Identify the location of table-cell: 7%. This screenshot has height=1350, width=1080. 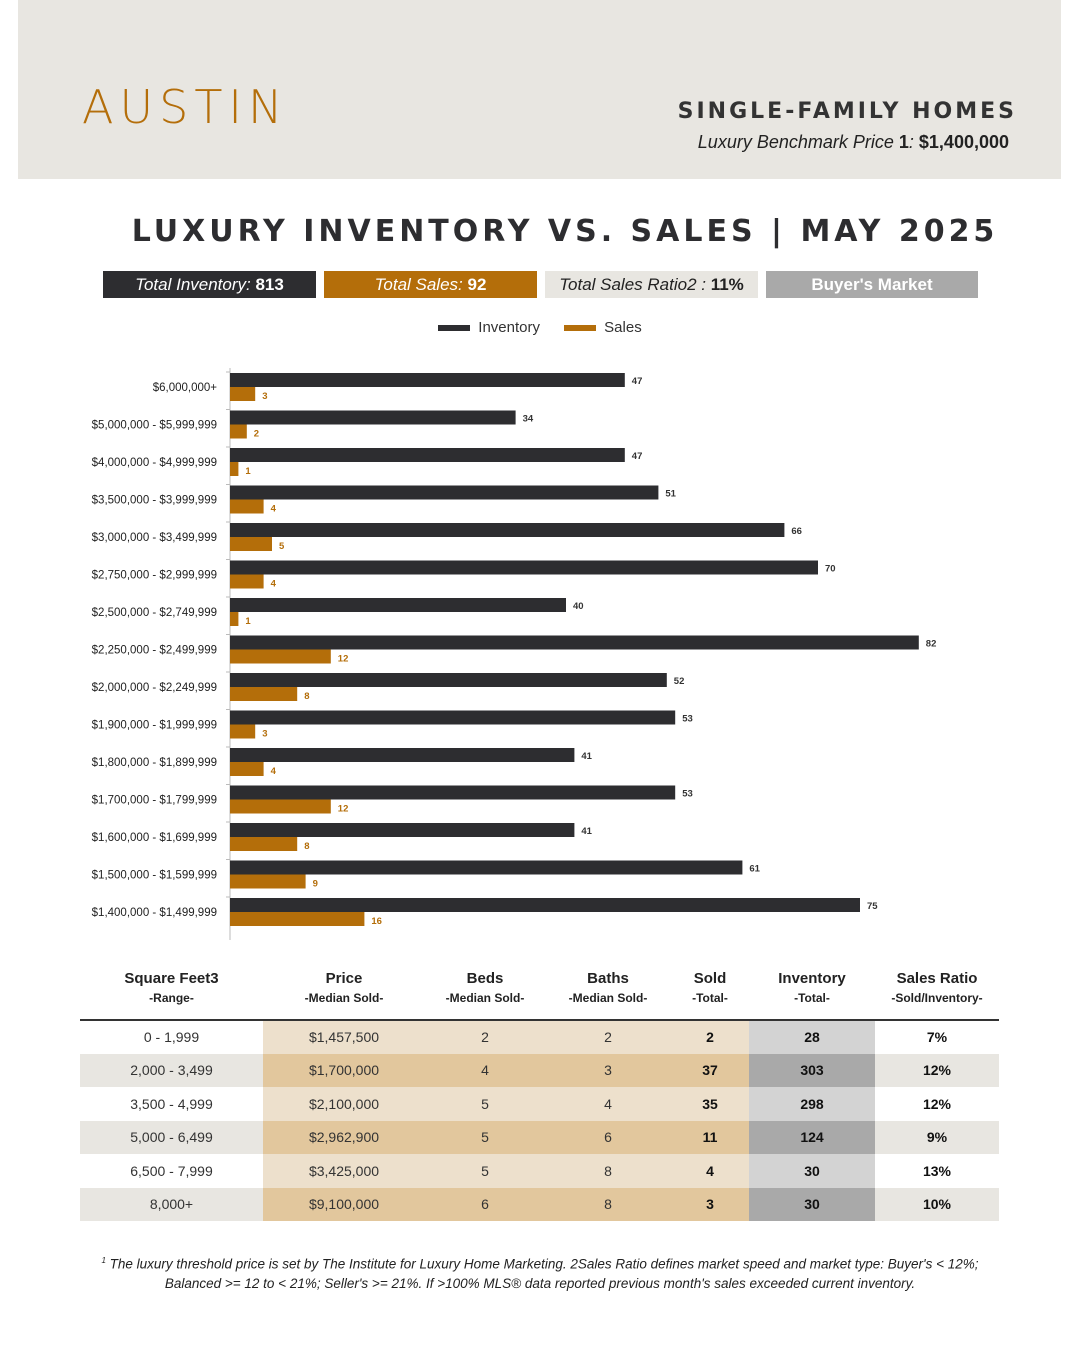
(937, 1036).